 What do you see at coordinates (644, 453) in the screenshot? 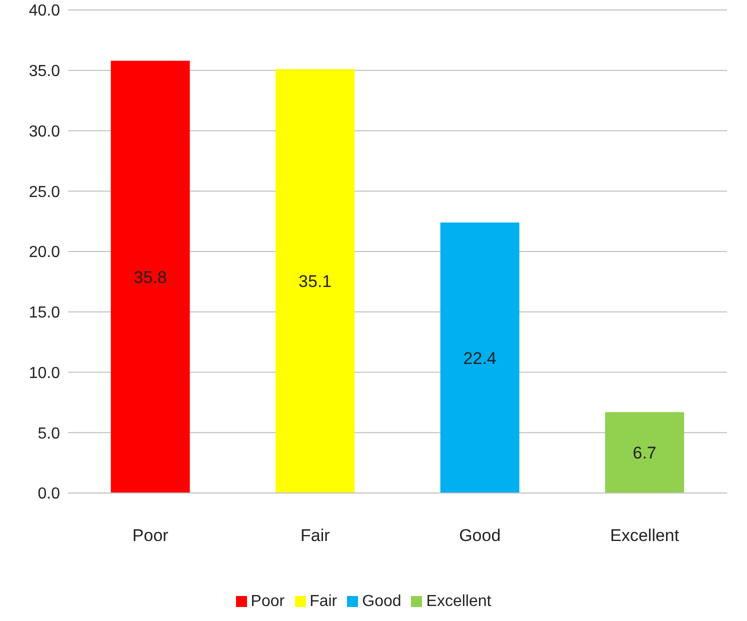
I see `data-label: 6.7` at bounding box center [644, 453].